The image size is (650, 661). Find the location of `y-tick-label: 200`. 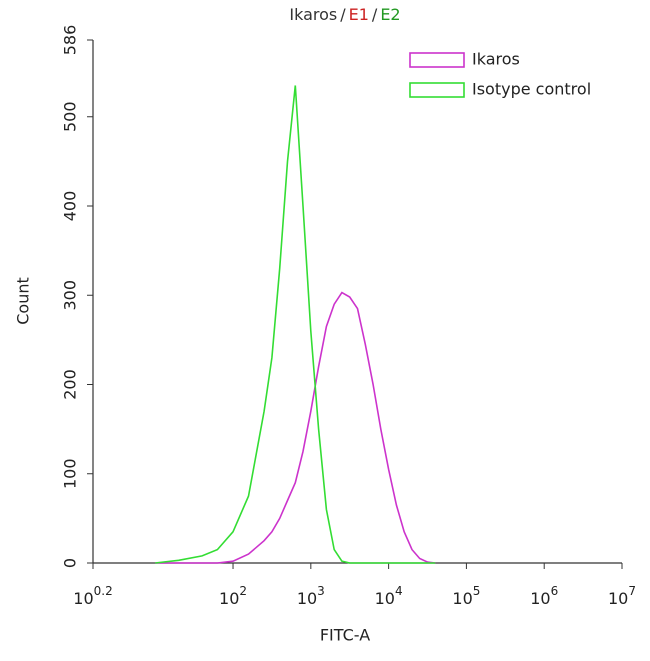

y-tick-label: 200 is located at coordinates (70, 384).